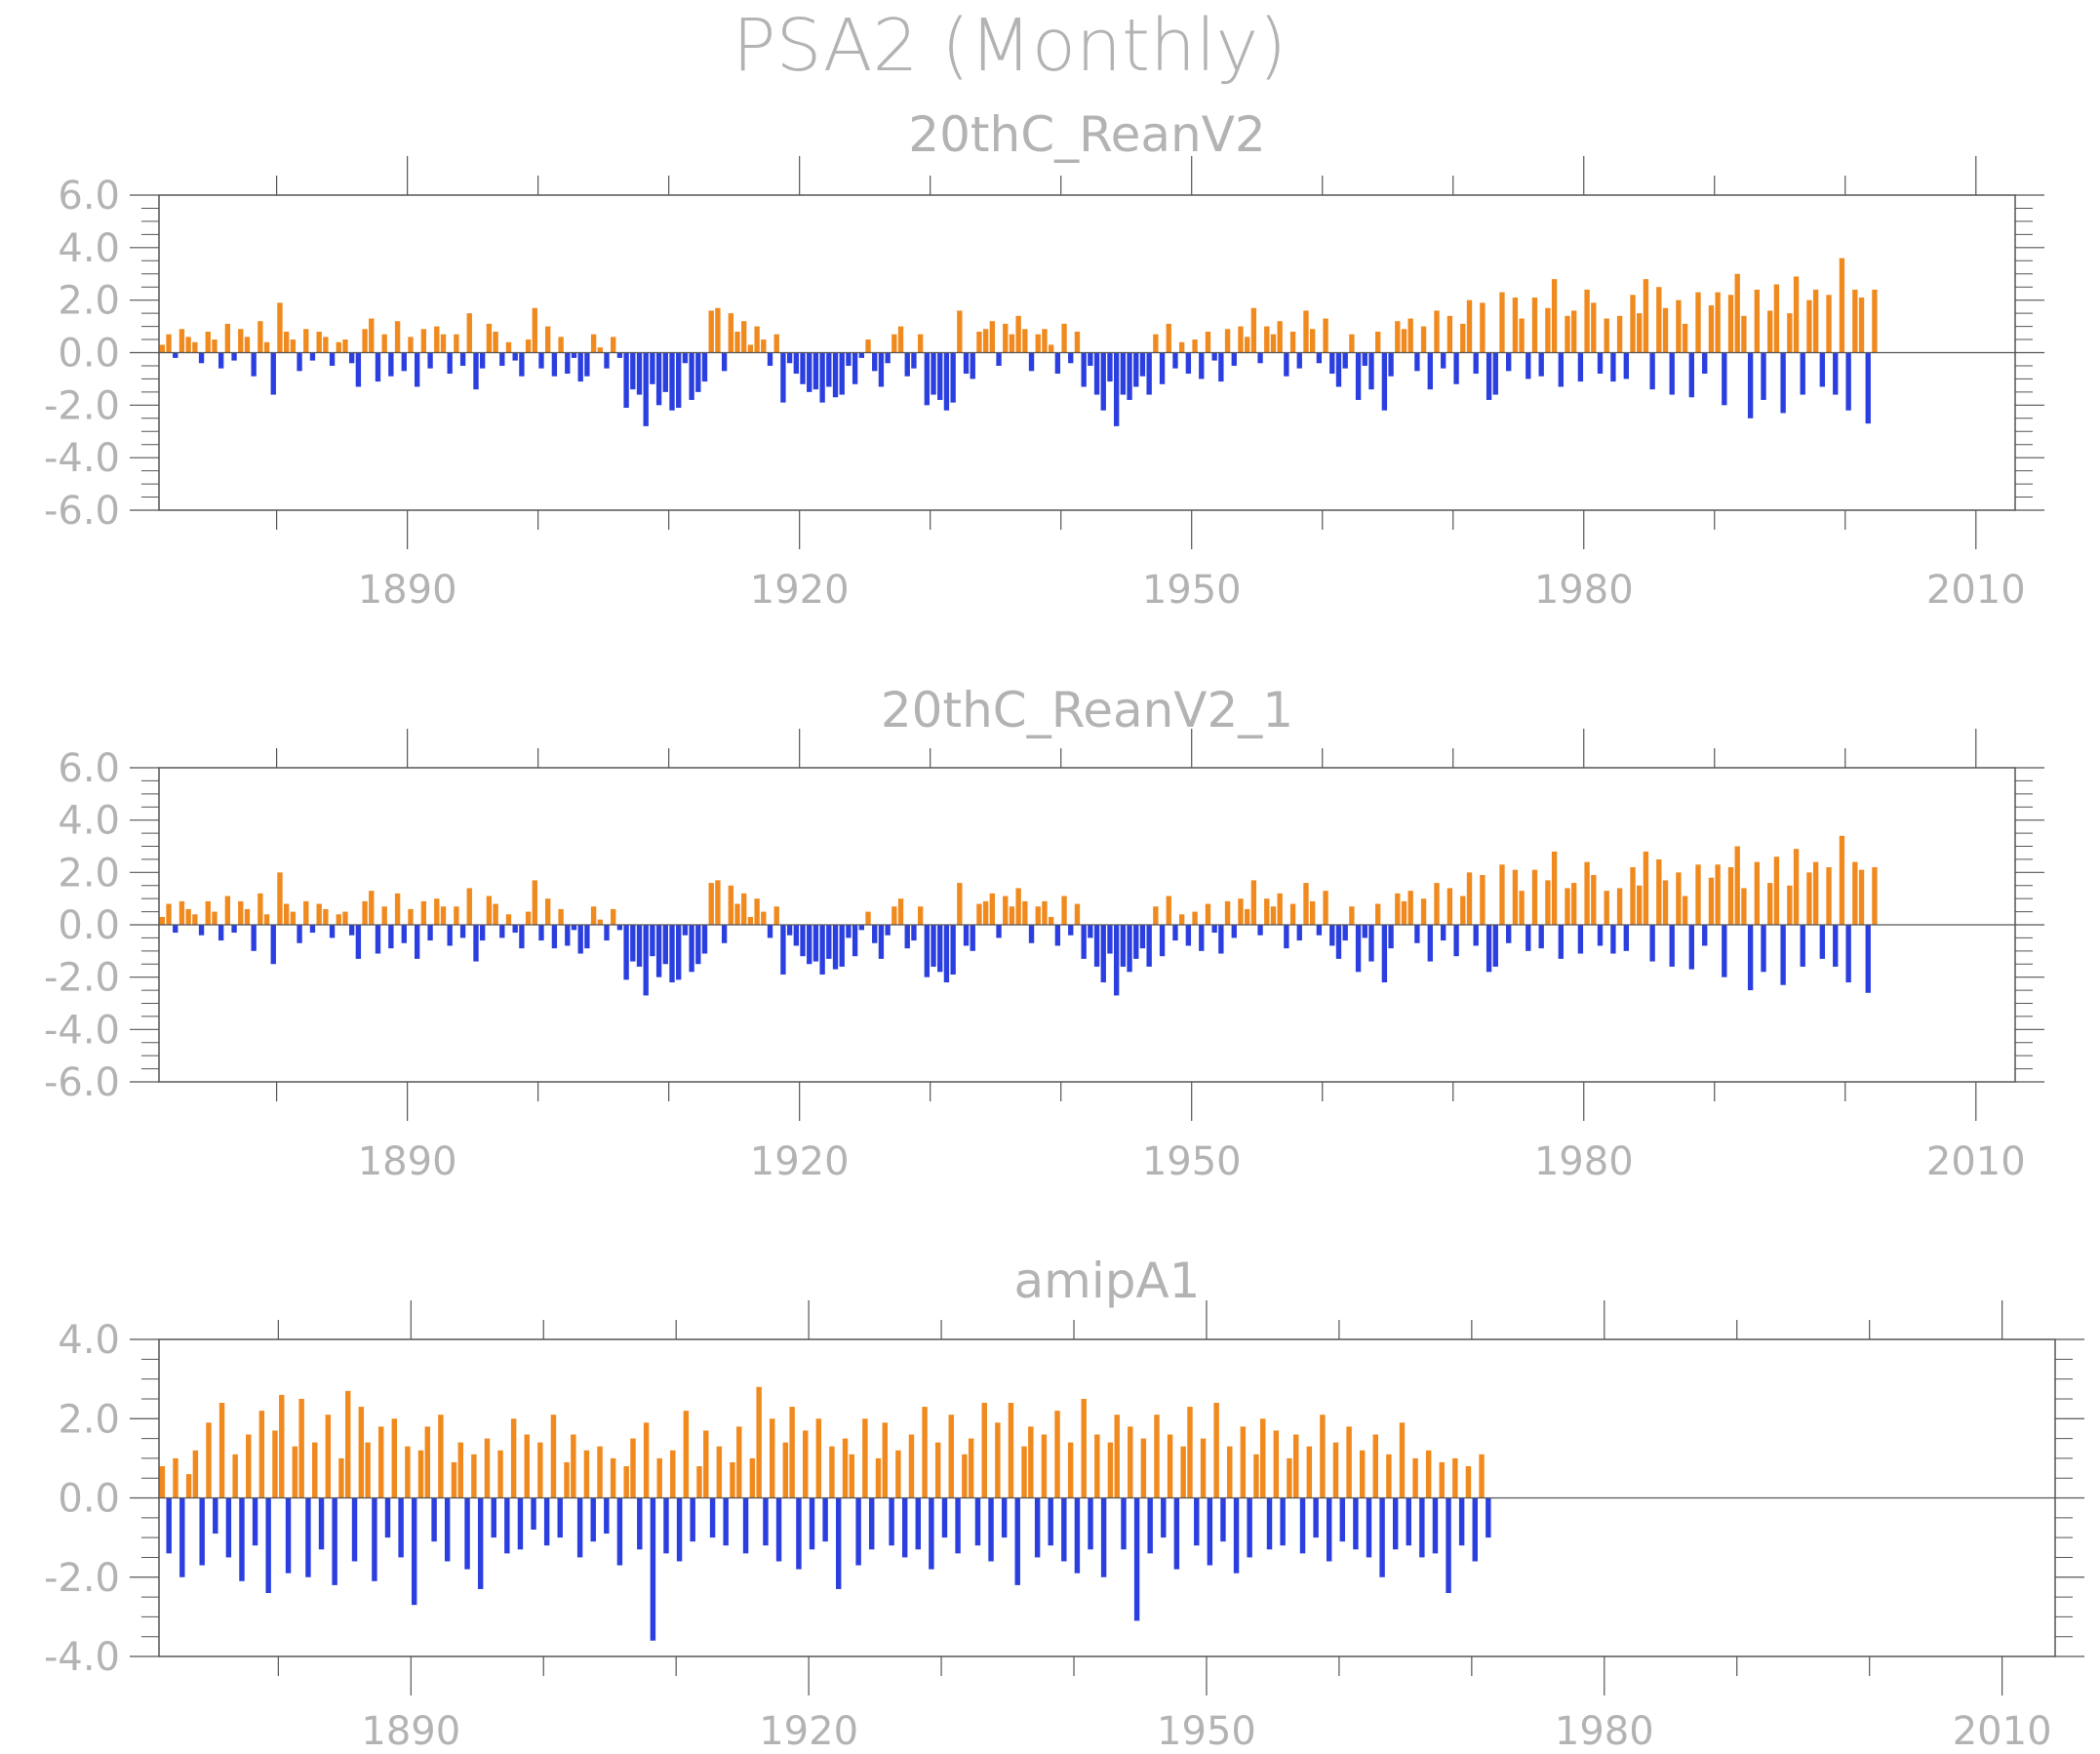 The image size is (2100, 1754). I want to click on x-tick-label: 1950, so click(1192, 590).